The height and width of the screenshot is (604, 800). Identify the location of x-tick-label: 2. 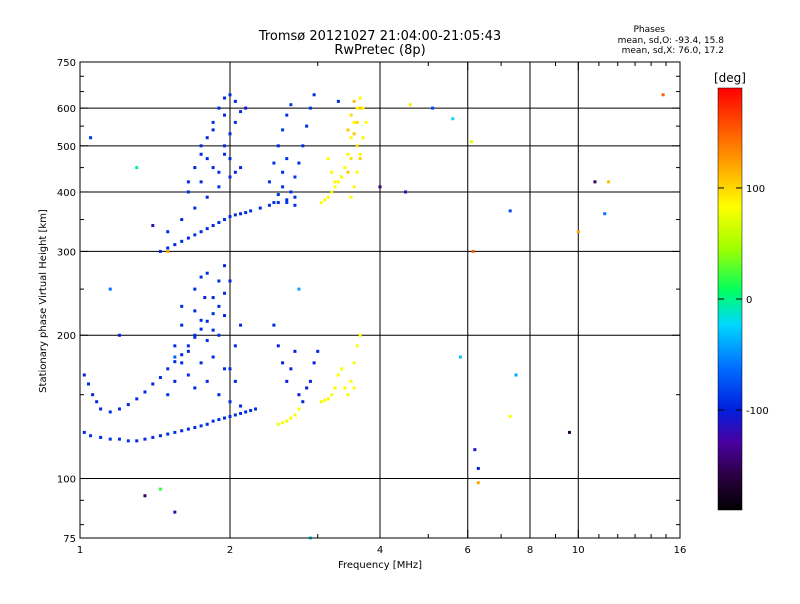
(230, 550).